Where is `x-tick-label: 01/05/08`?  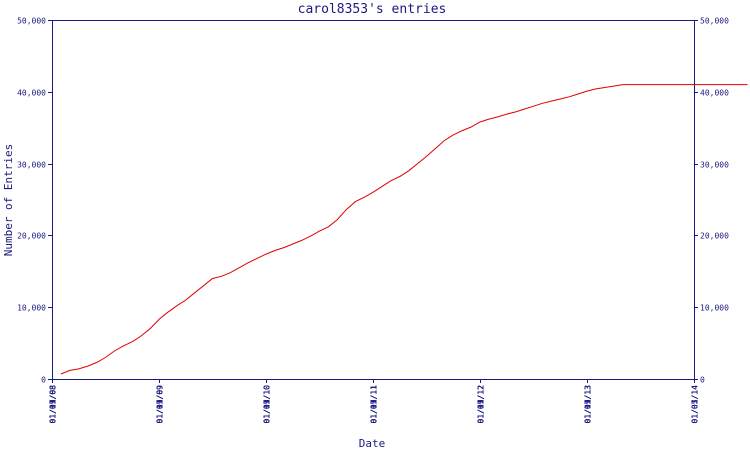 x-tick-label: 01/05/08 is located at coordinates (53, 404).